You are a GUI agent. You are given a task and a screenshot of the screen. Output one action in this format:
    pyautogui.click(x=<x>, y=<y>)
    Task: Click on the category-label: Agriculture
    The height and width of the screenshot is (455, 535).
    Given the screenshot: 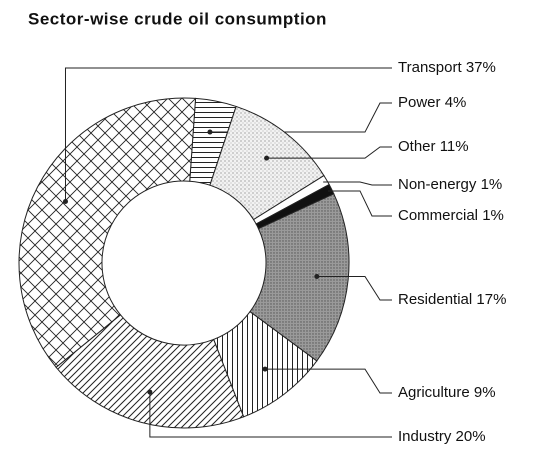 What is the action you would take?
    pyautogui.click(x=434, y=392)
    